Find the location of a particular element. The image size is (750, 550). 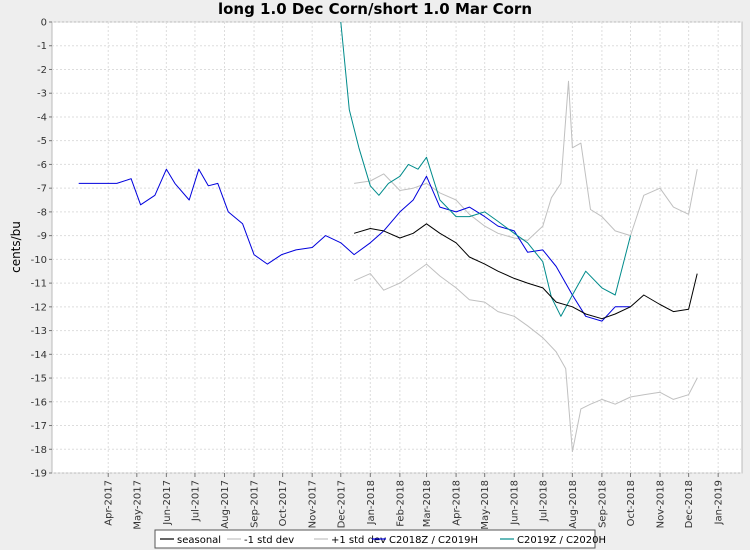

x-tick-label: May-2018 is located at coordinates (485, 505).